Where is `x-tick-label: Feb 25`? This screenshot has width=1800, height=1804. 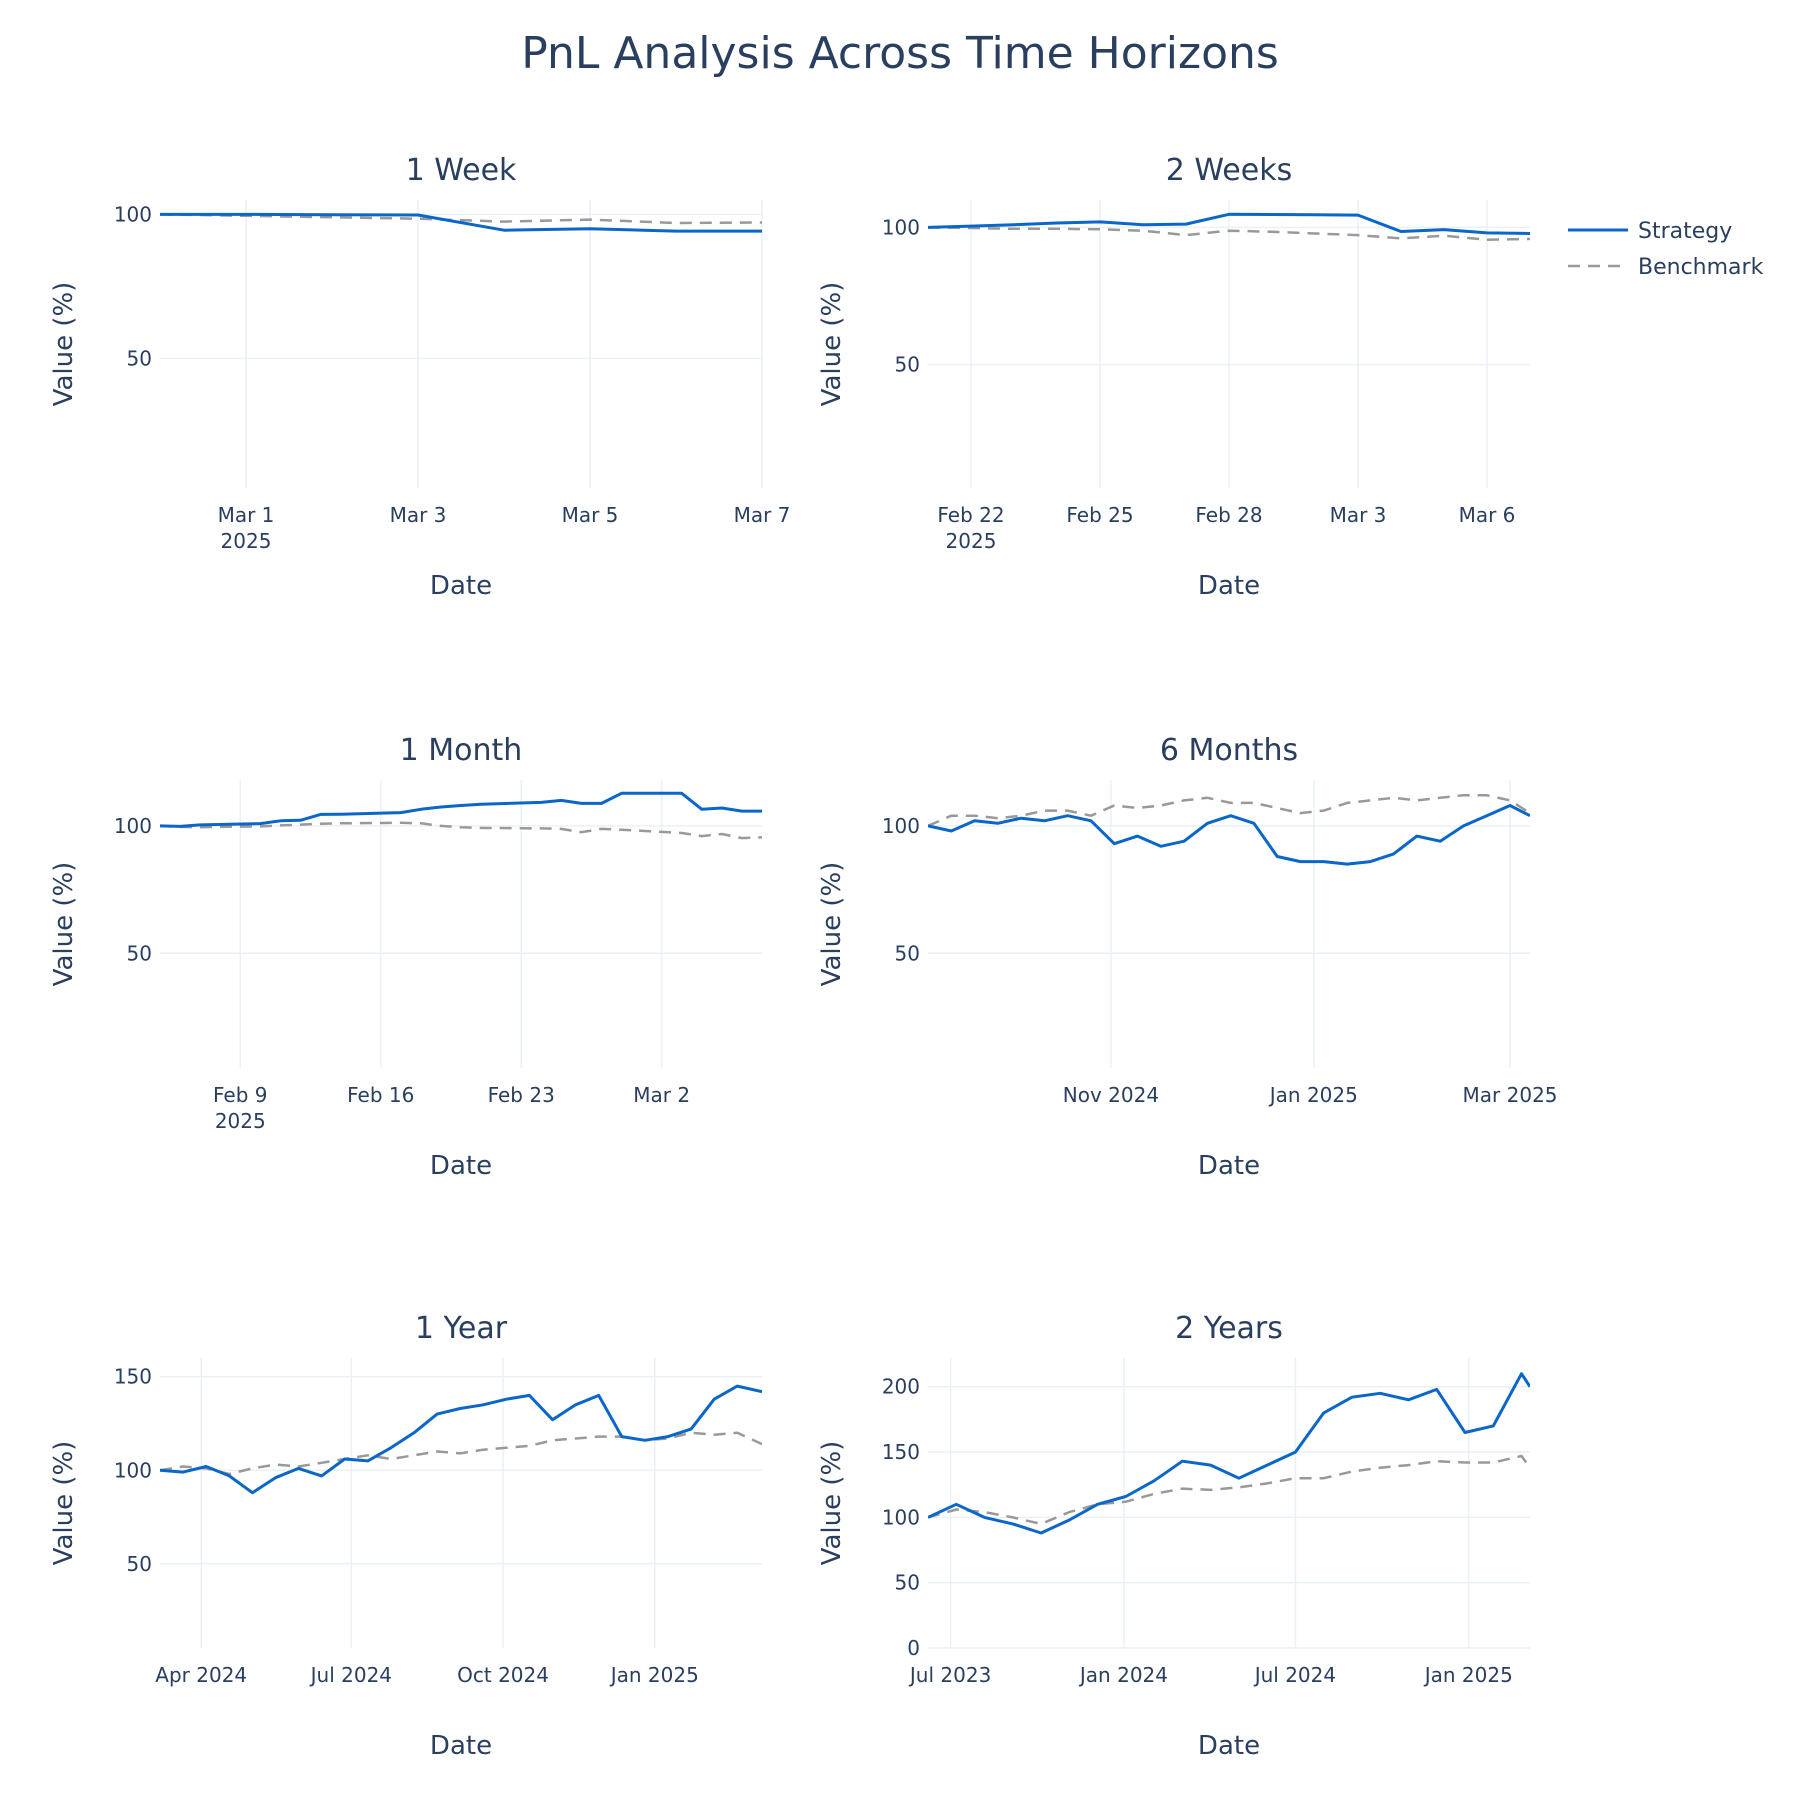 x-tick-label: Feb 25 is located at coordinates (1099, 515).